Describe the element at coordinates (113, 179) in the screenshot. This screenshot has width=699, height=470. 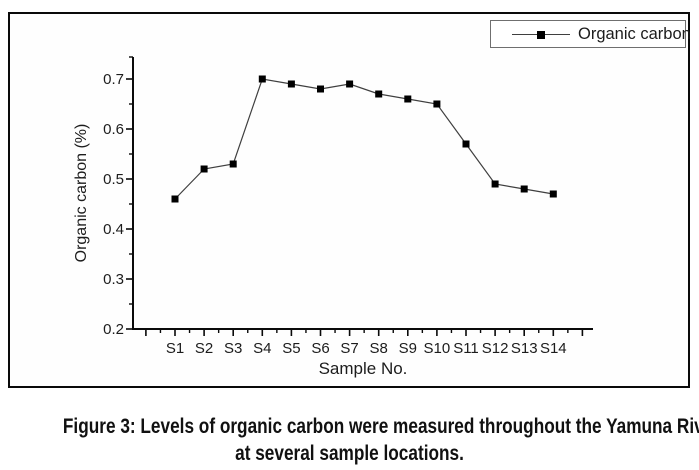
I see `svg-text: 0.5` at that location.